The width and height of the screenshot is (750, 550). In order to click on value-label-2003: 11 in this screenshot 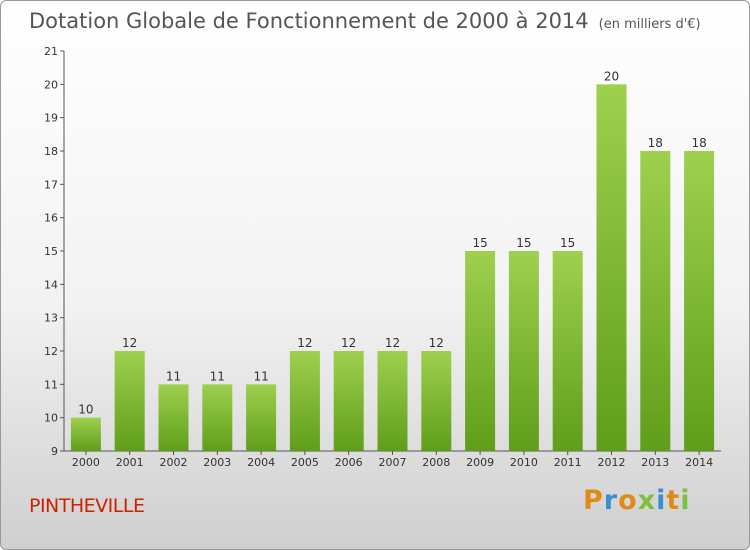, I will do `click(217, 376)`.